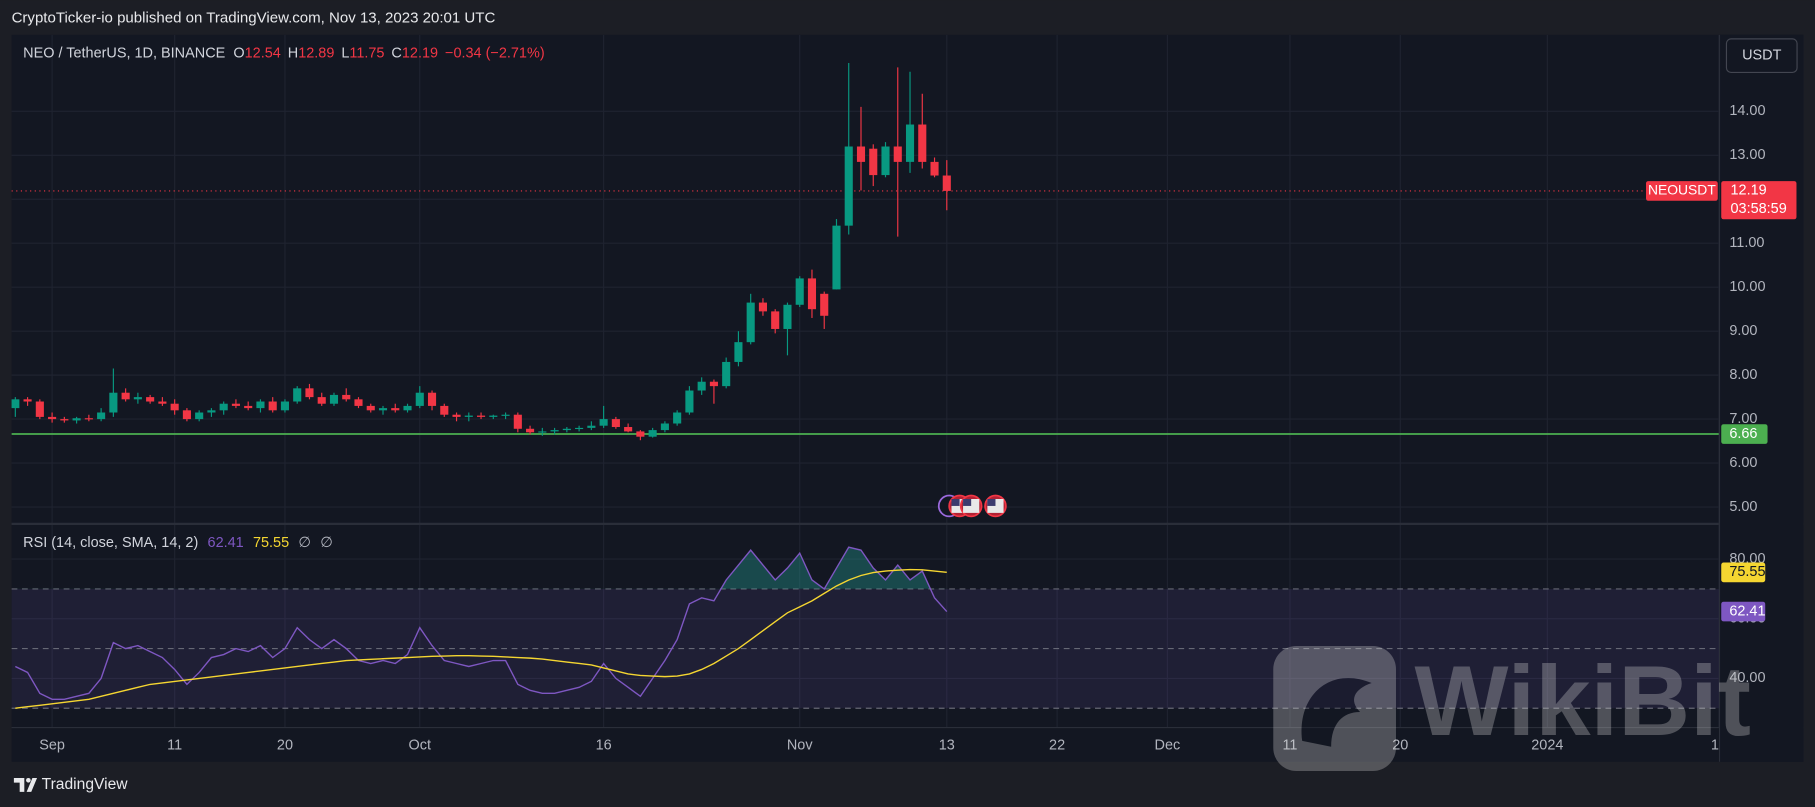 The image size is (1815, 807). Describe the element at coordinates (316, 53) in the screenshot. I see `legend-value: 12.89` at that location.